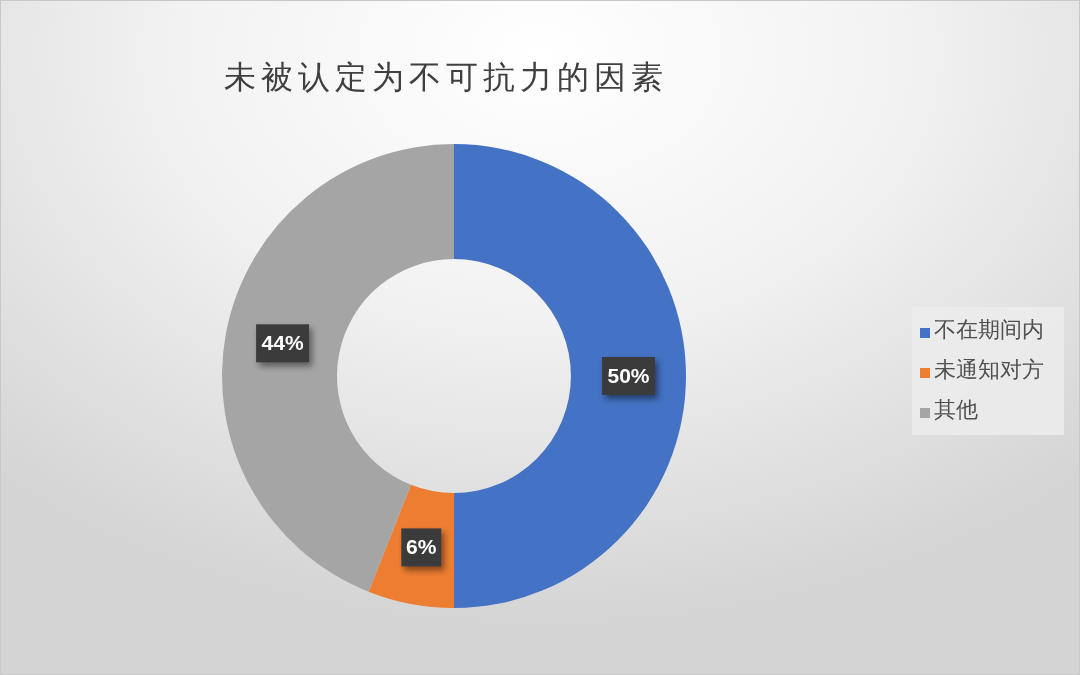  What do you see at coordinates (421, 546) in the screenshot?
I see `data-label: 6%` at bounding box center [421, 546].